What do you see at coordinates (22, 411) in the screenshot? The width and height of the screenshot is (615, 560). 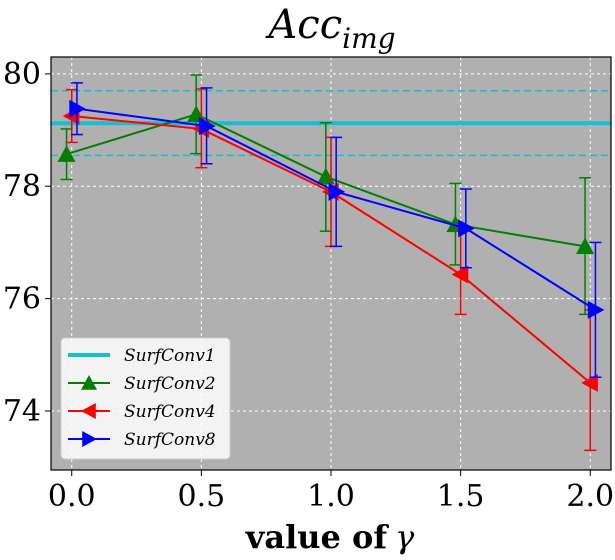 I see `y-tick-label-0: 74` at bounding box center [22, 411].